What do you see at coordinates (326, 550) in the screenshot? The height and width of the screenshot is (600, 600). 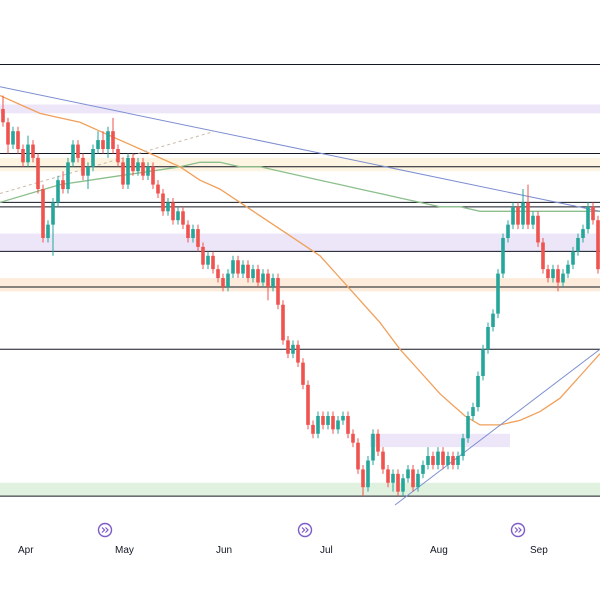 I see `x-tick-label: Jul` at bounding box center [326, 550].